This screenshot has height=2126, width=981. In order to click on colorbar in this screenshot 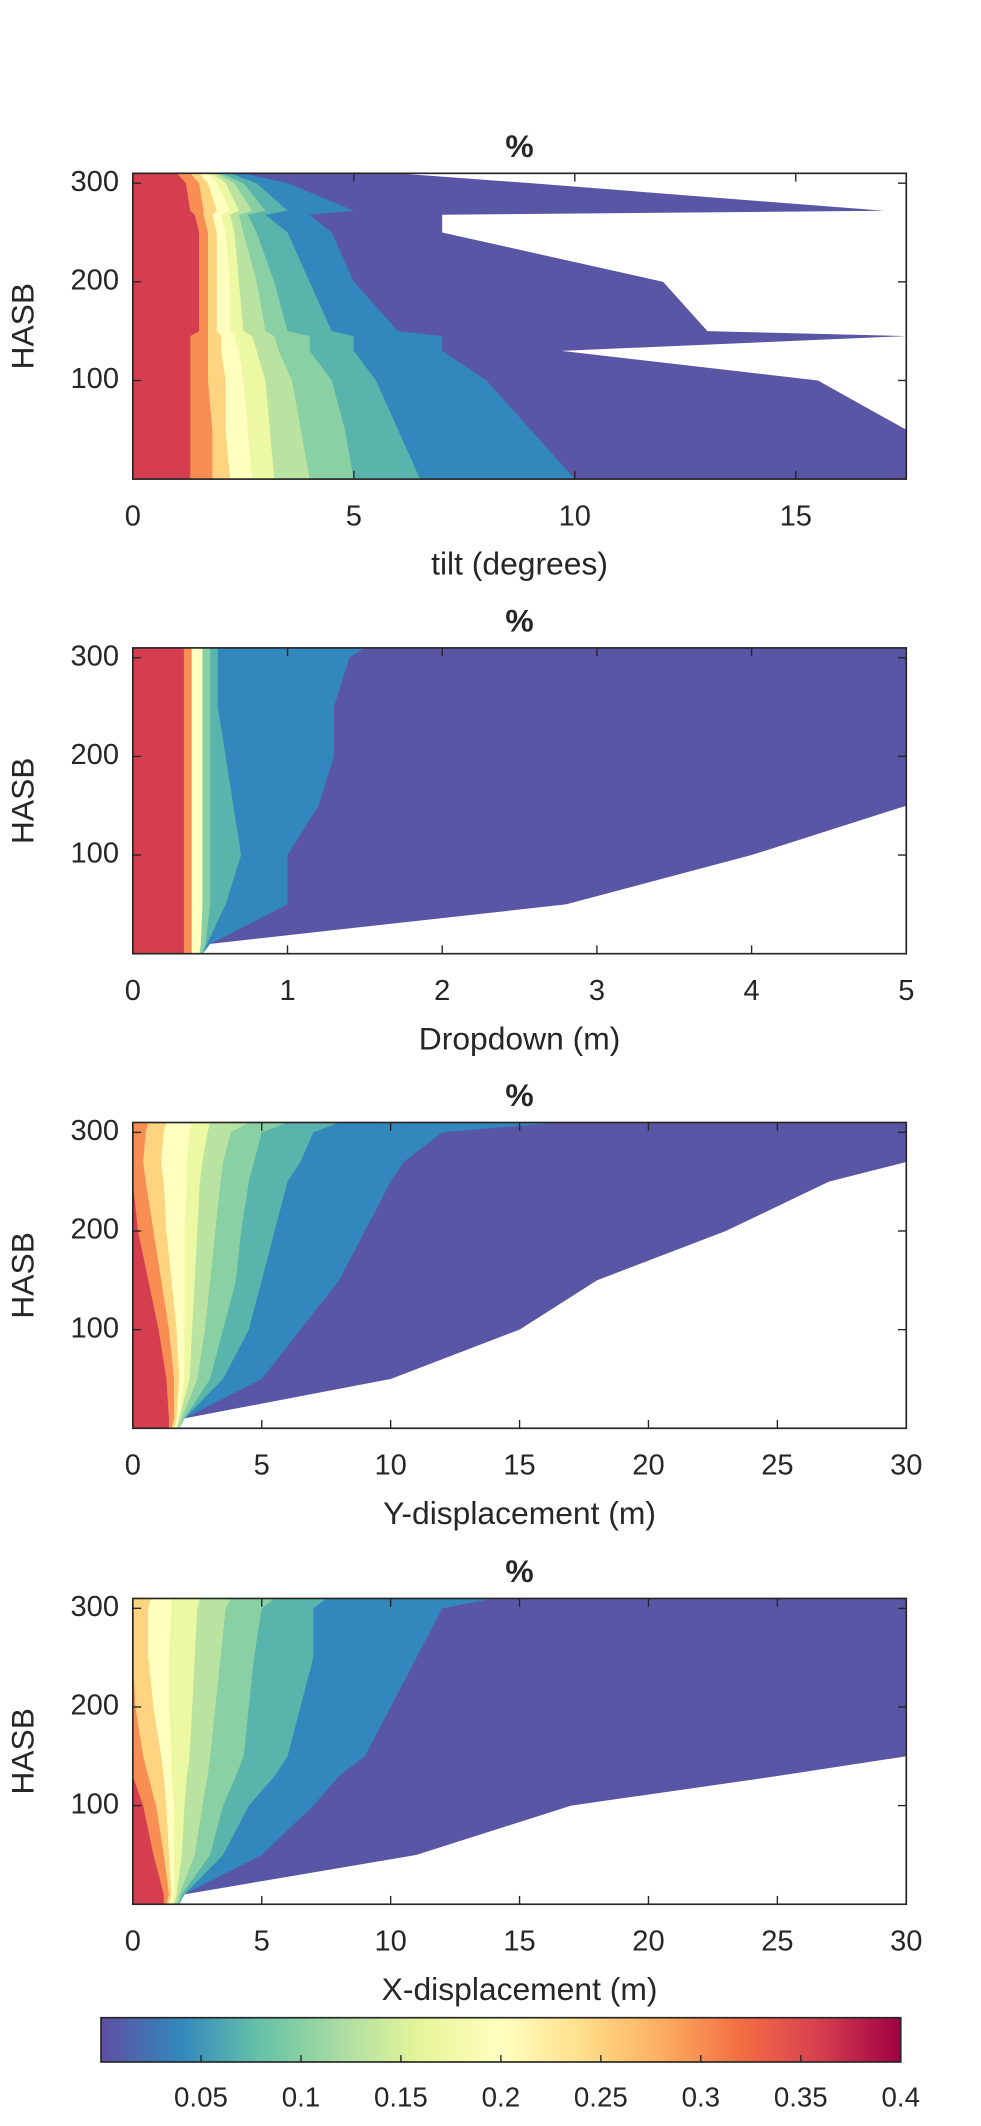, I will do `click(501, 2039)`.